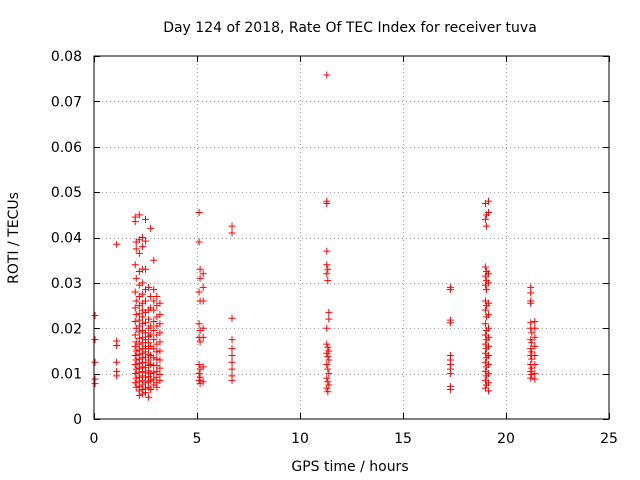  Describe the element at coordinates (66, 239) in the screenshot. I see `y-tick-label: 0.04` at that location.